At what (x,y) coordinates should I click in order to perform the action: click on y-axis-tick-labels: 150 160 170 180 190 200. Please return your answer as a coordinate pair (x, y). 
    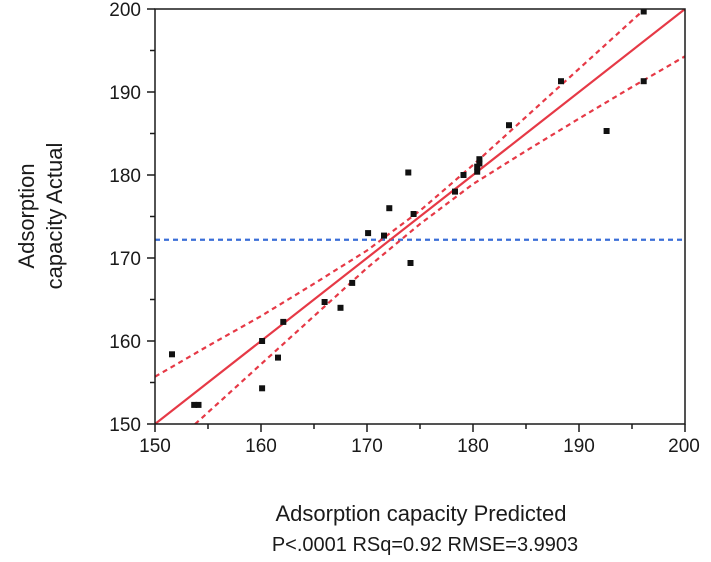
    Looking at the image, I should click on (125, 218).